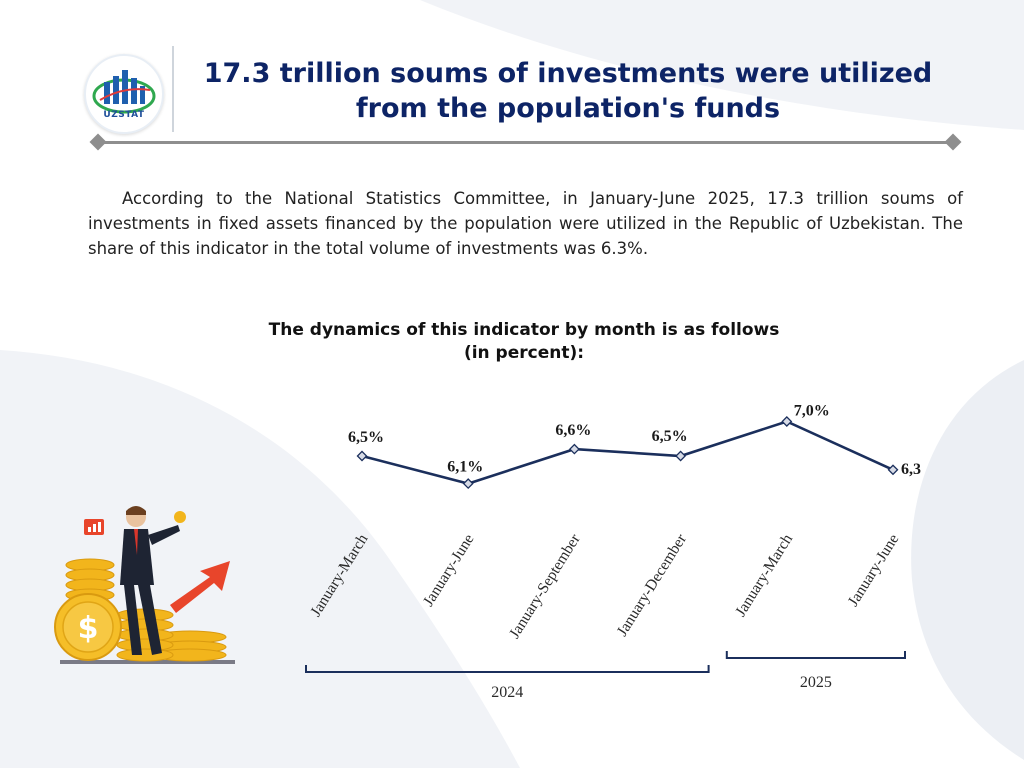 The height and width of the screenshot is (768, 1024). I want to click on uzstat-logo: UZSTAT, so click(124, 94).